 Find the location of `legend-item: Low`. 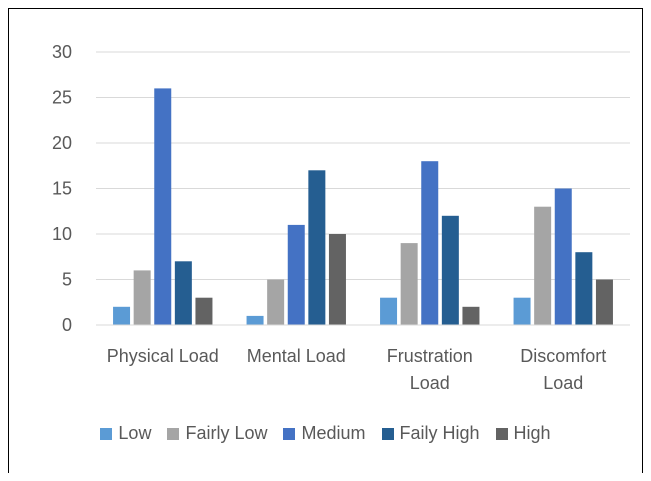

legend-item: Low is located at coordinates (125, 433).